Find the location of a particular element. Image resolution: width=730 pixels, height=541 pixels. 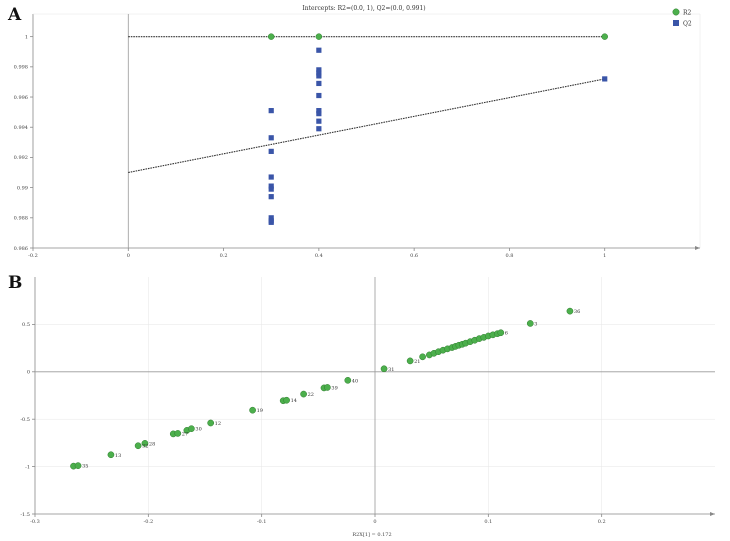

panel-a-y-tick-label: 1 is located at coordinates (26, 37).